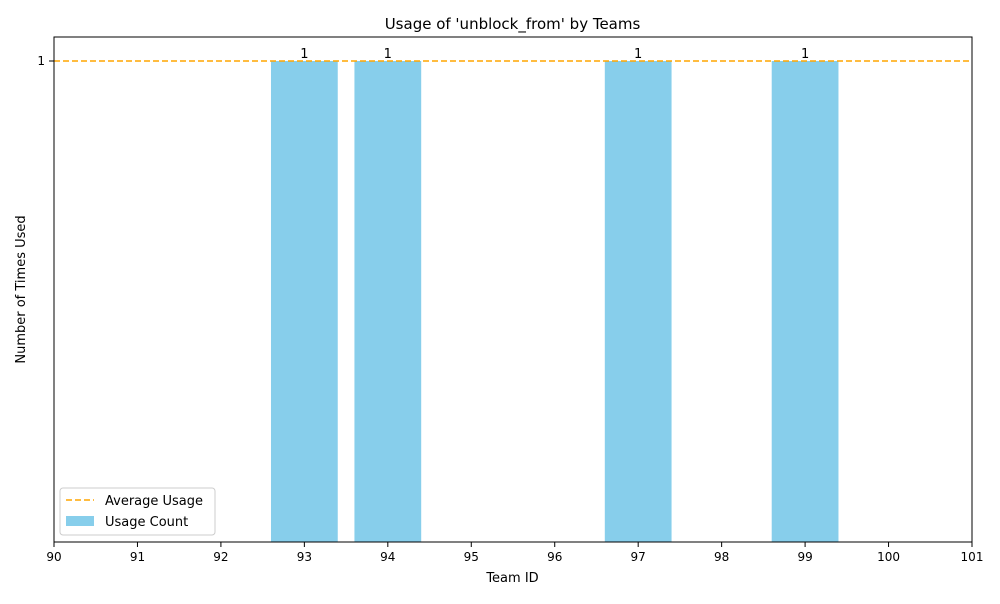 This screenshot has height=604, width=1000. What do you see at coordinates (511, 578) in the screenshot?
I see `x-axis-label: Team ID` at bounding box center [511, 578].